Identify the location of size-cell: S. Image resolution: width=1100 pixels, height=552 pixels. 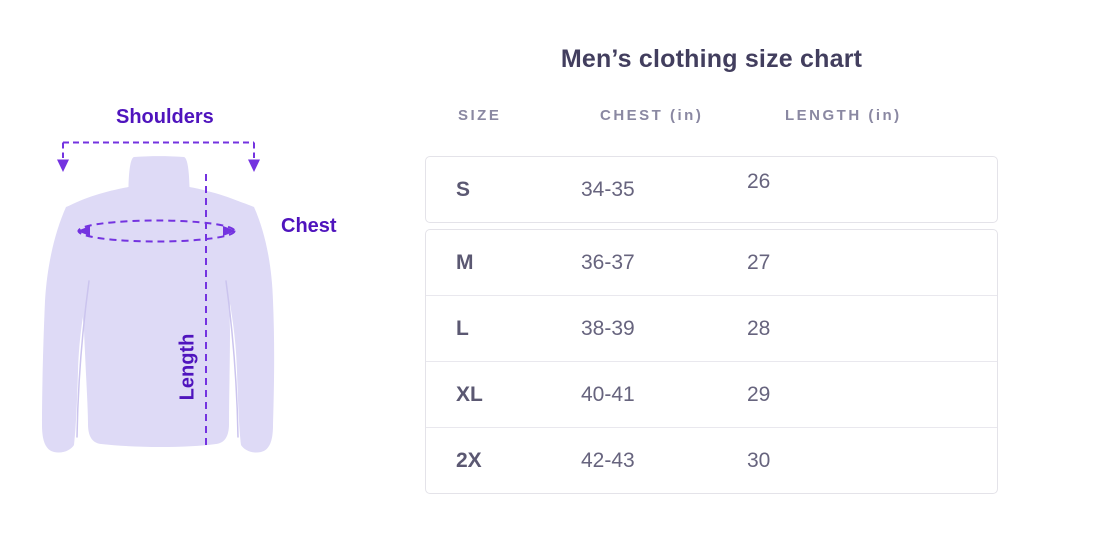
(463, 189).